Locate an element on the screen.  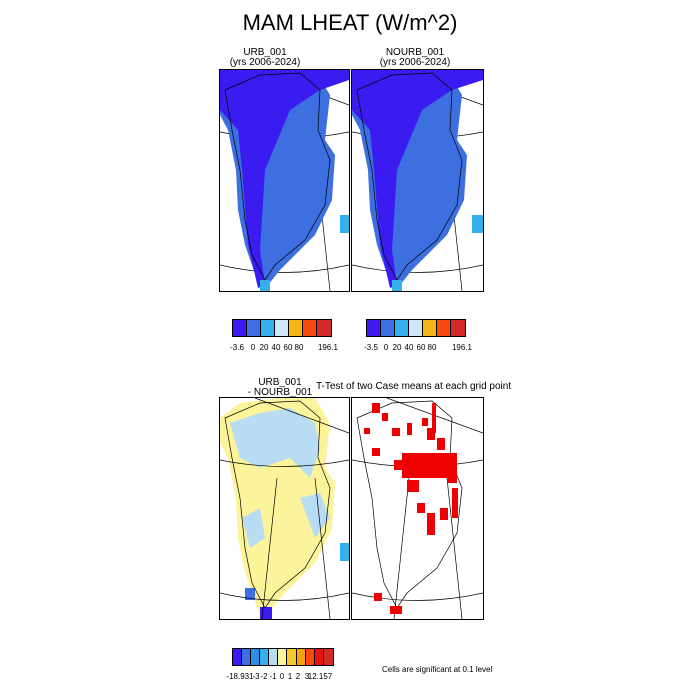
colorbar-label: -1 is located at coordinates (273, 676).